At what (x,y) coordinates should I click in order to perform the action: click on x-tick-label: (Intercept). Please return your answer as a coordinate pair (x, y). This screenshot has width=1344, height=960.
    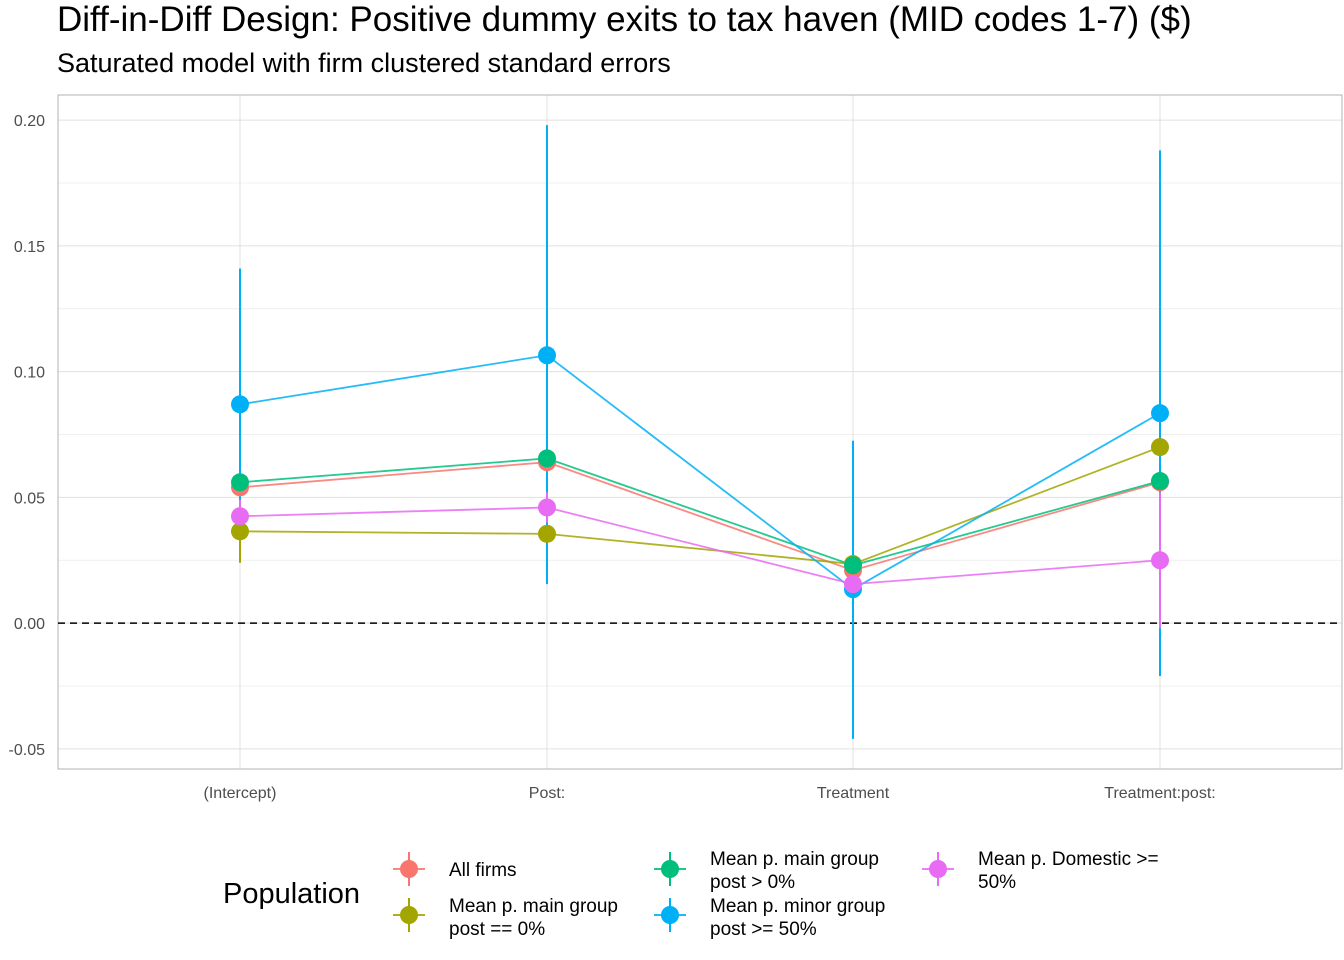
    Looking at the image, I should click on (240, 793).